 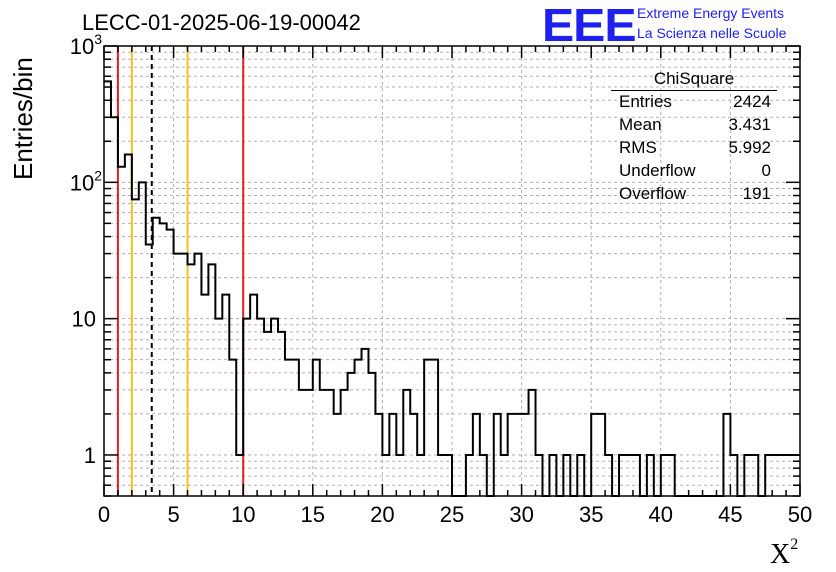 What do you see at coordinates (221, 22) in the screenshot?
I see `chart-title: LECC-01-2025-06-19-00042` at bounding box center [221, 22].